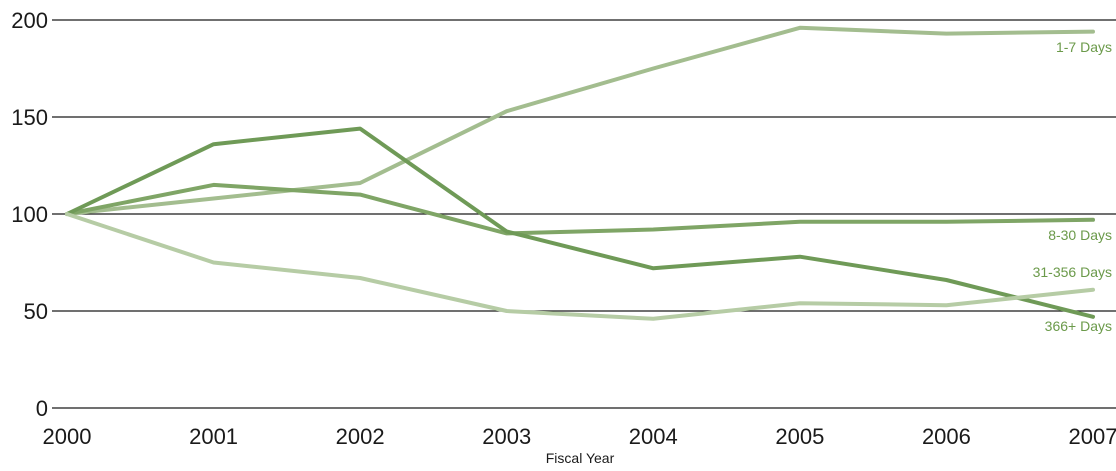 The image size is (1116, 471). Describe the element at coordinates (1072, 272) in the screenshot. I see `series-label: 31-356 Days` at that location.